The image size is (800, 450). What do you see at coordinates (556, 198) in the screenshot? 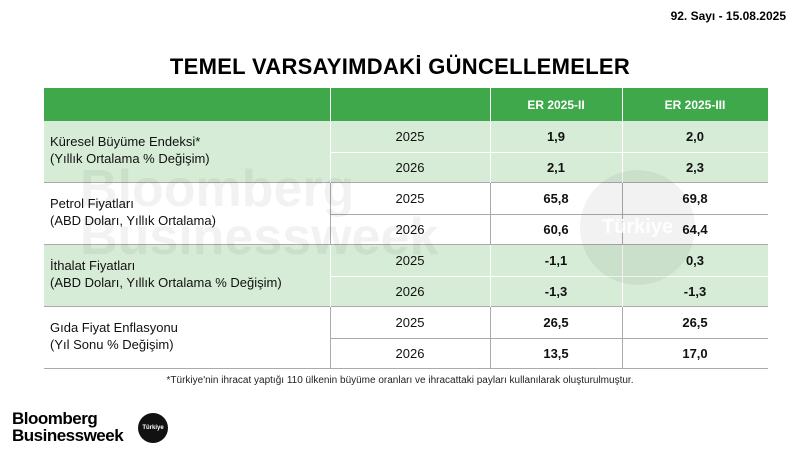
I see `value: 65,8` at bounding box center [556, 198].